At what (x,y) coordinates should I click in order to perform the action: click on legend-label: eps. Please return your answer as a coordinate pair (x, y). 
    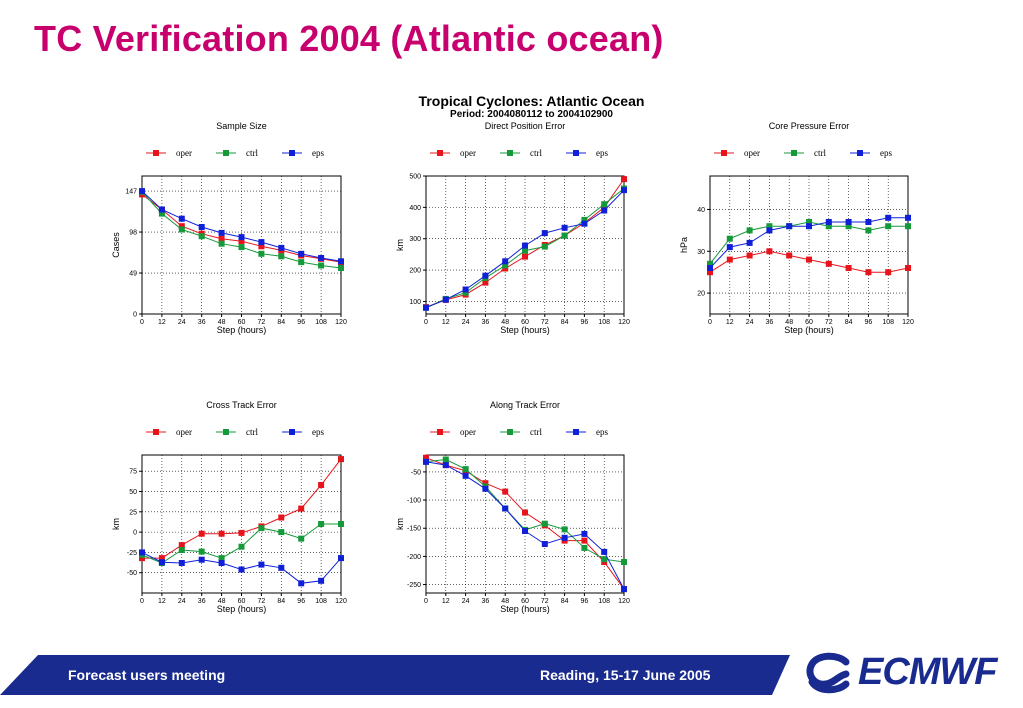
    Looking at the image, I should click on (602, 432).